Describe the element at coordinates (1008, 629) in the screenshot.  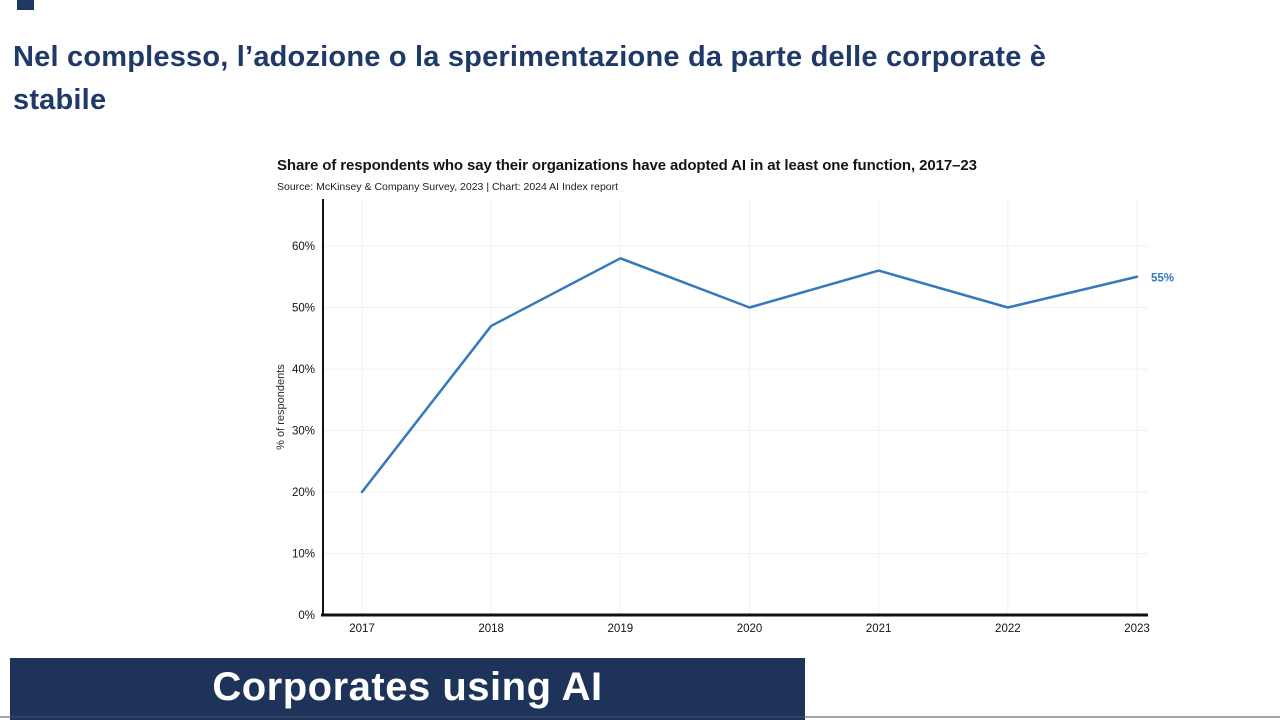
I see `x-tick-label: 2022` at that location.